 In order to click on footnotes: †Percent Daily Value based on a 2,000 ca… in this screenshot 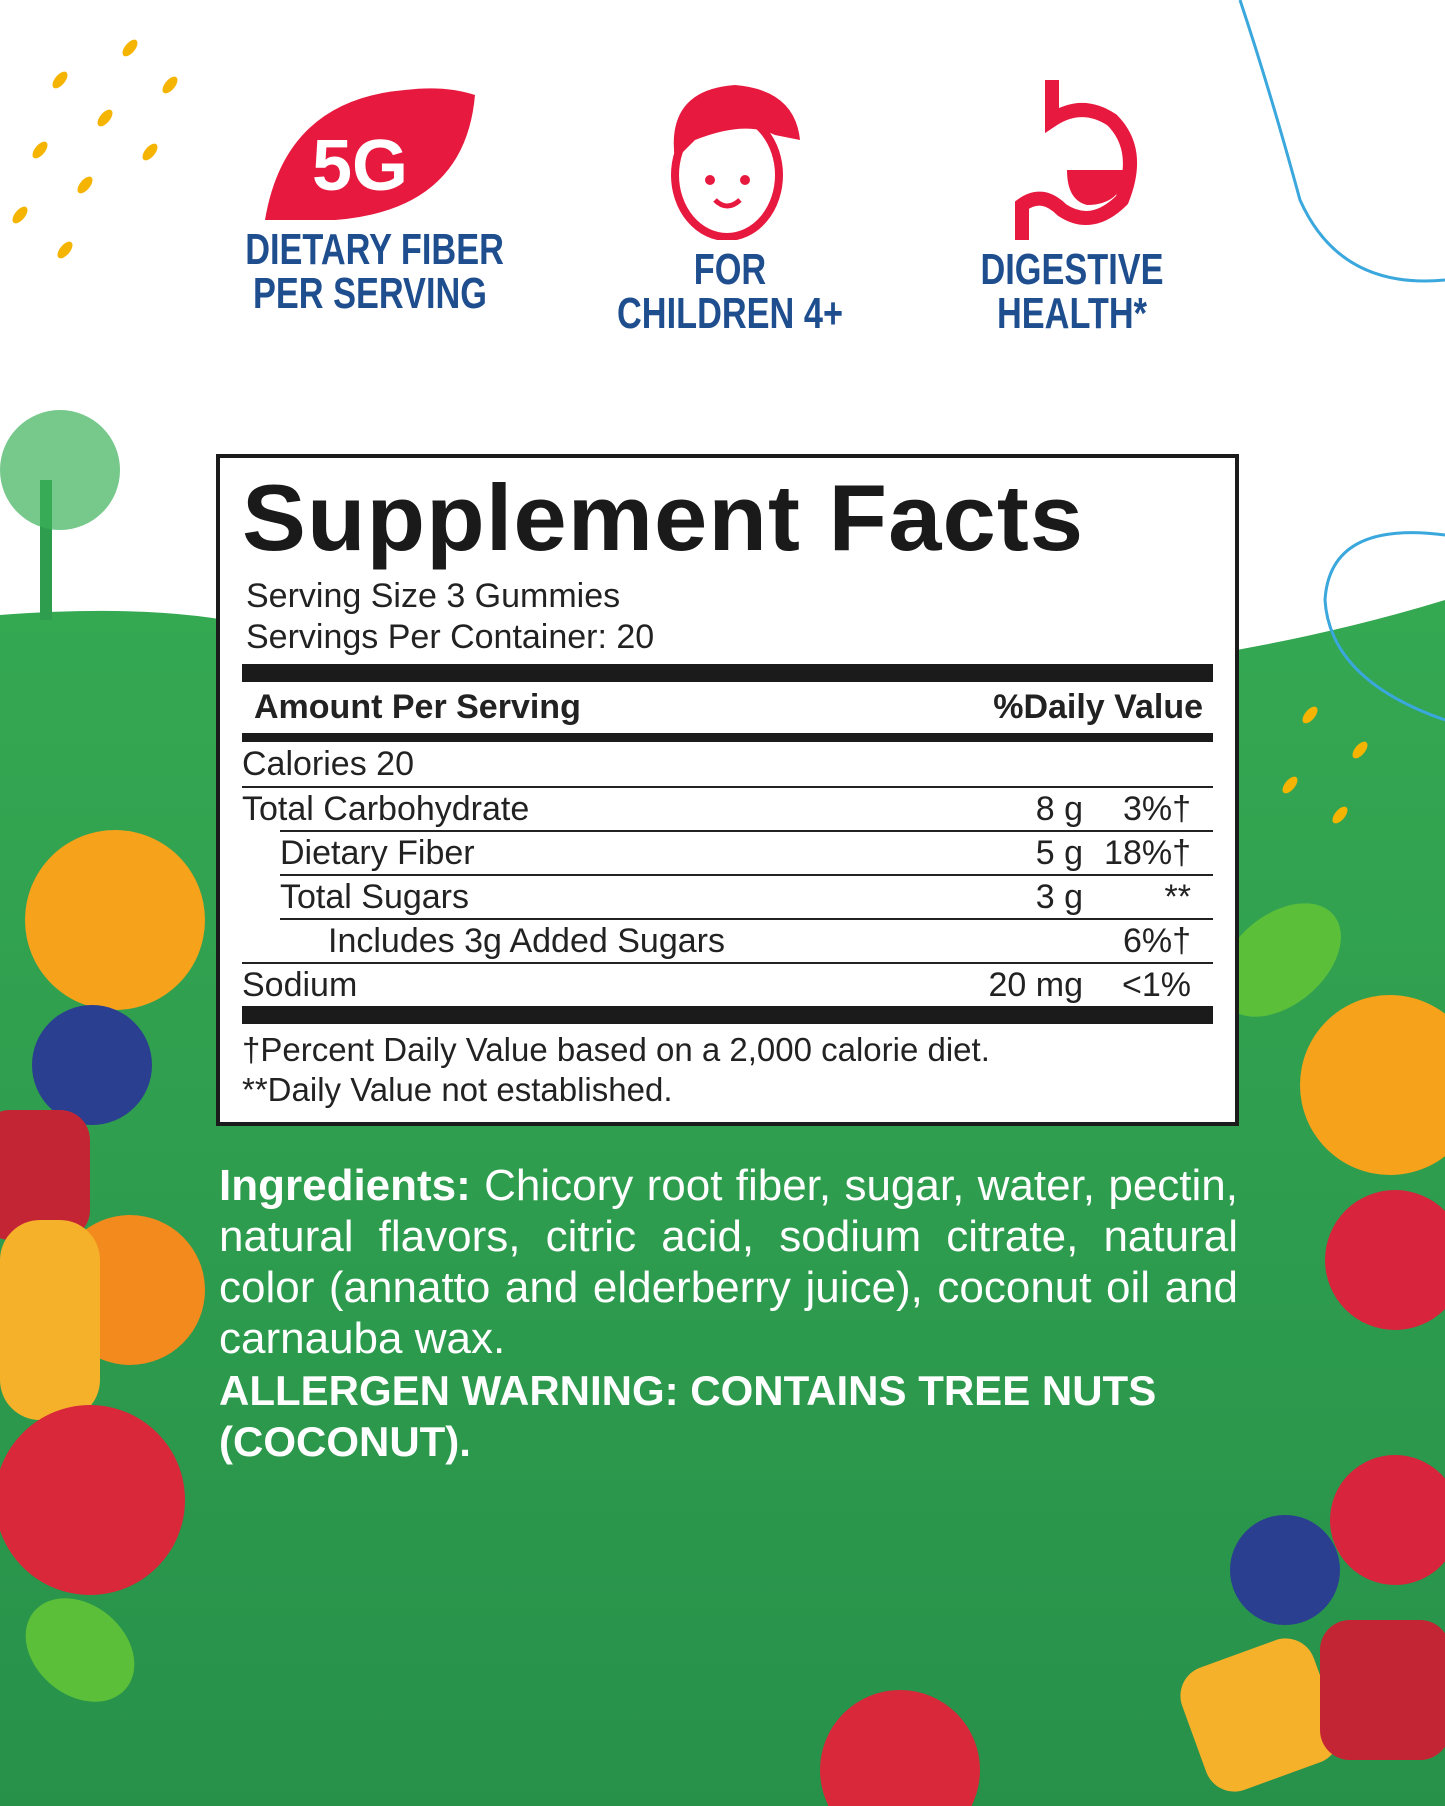, I will do `click(616, 1069)`.